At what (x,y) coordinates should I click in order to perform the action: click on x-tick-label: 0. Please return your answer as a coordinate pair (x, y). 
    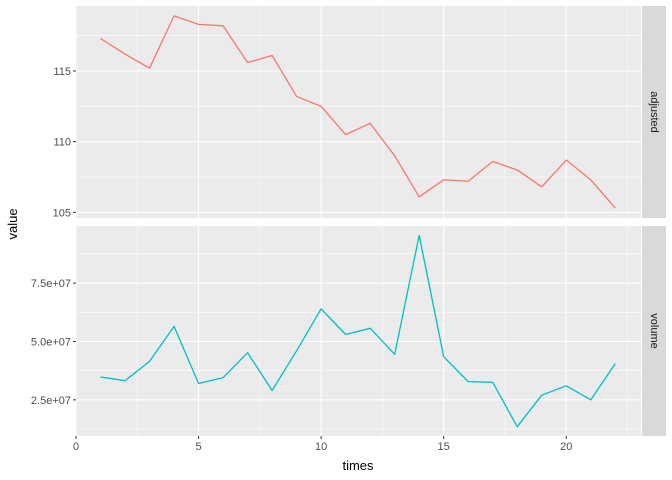
    Looking at the image, I should click on (76, 447).